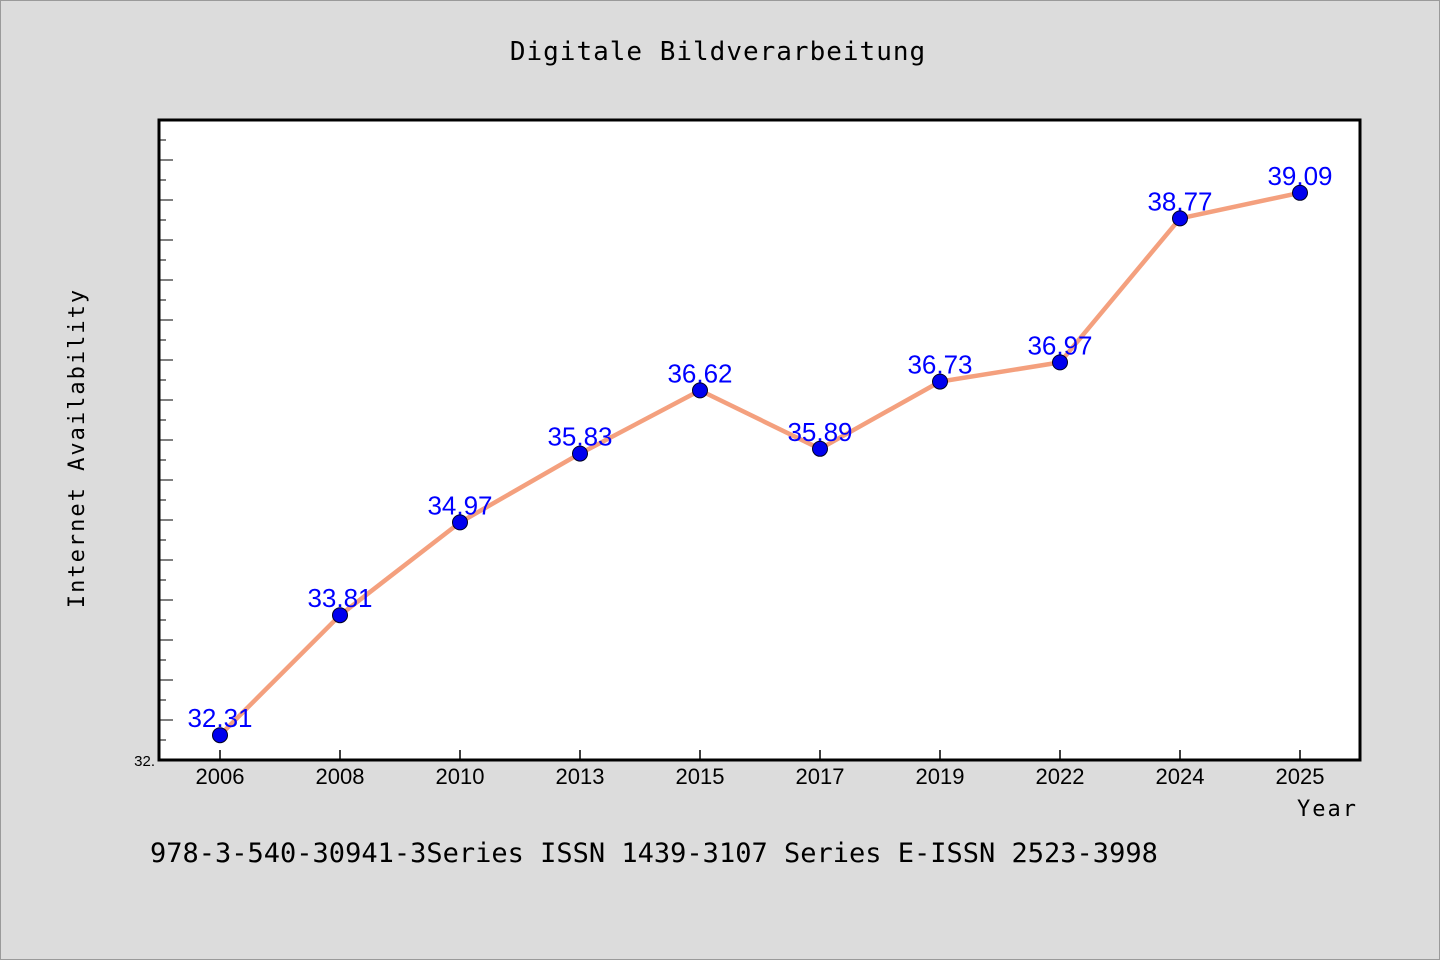  I want to click on x-tick-label: 2008, so click(340, 776).